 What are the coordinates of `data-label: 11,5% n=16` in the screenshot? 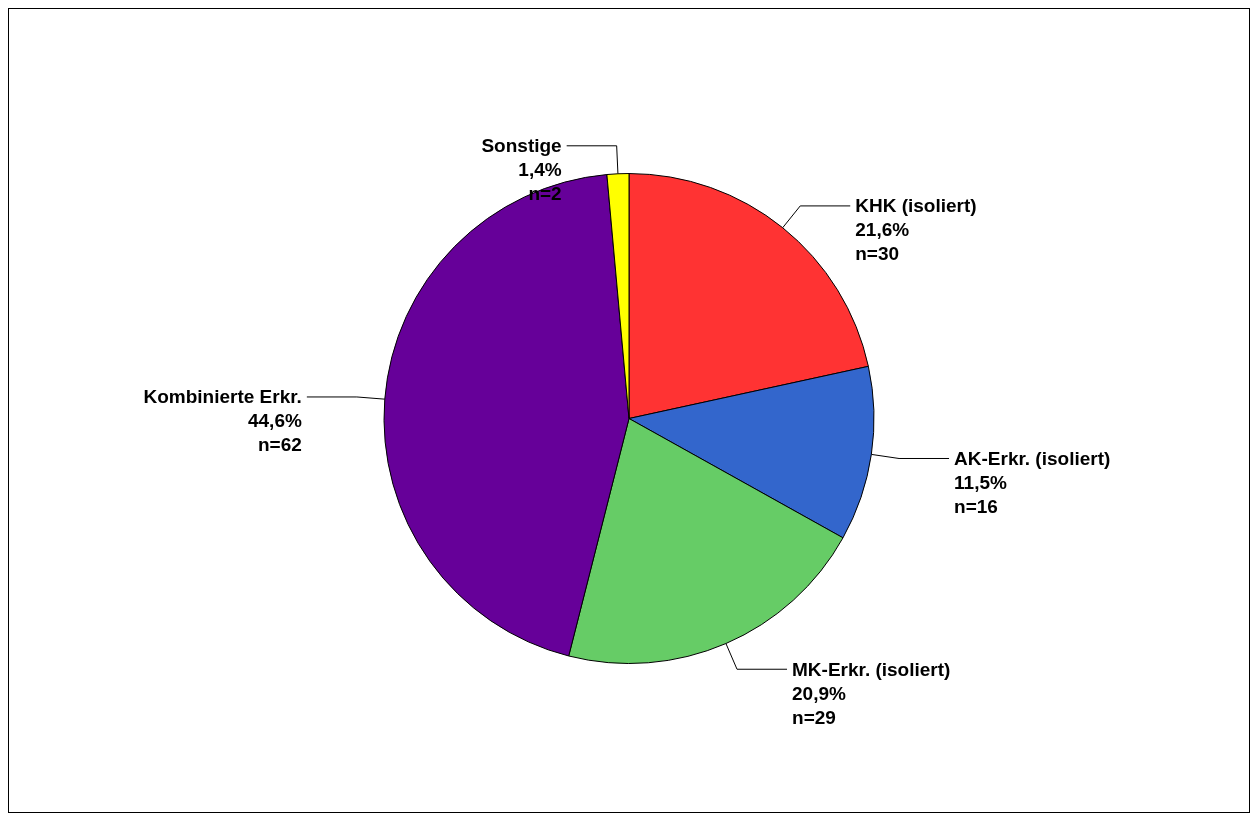 It's located at (980, 494).